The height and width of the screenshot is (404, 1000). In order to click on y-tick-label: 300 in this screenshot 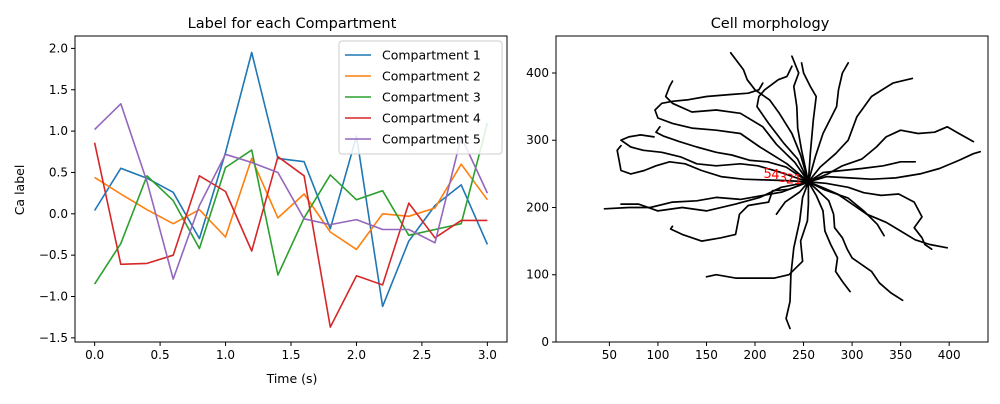, I will do `click(537, 140)`.